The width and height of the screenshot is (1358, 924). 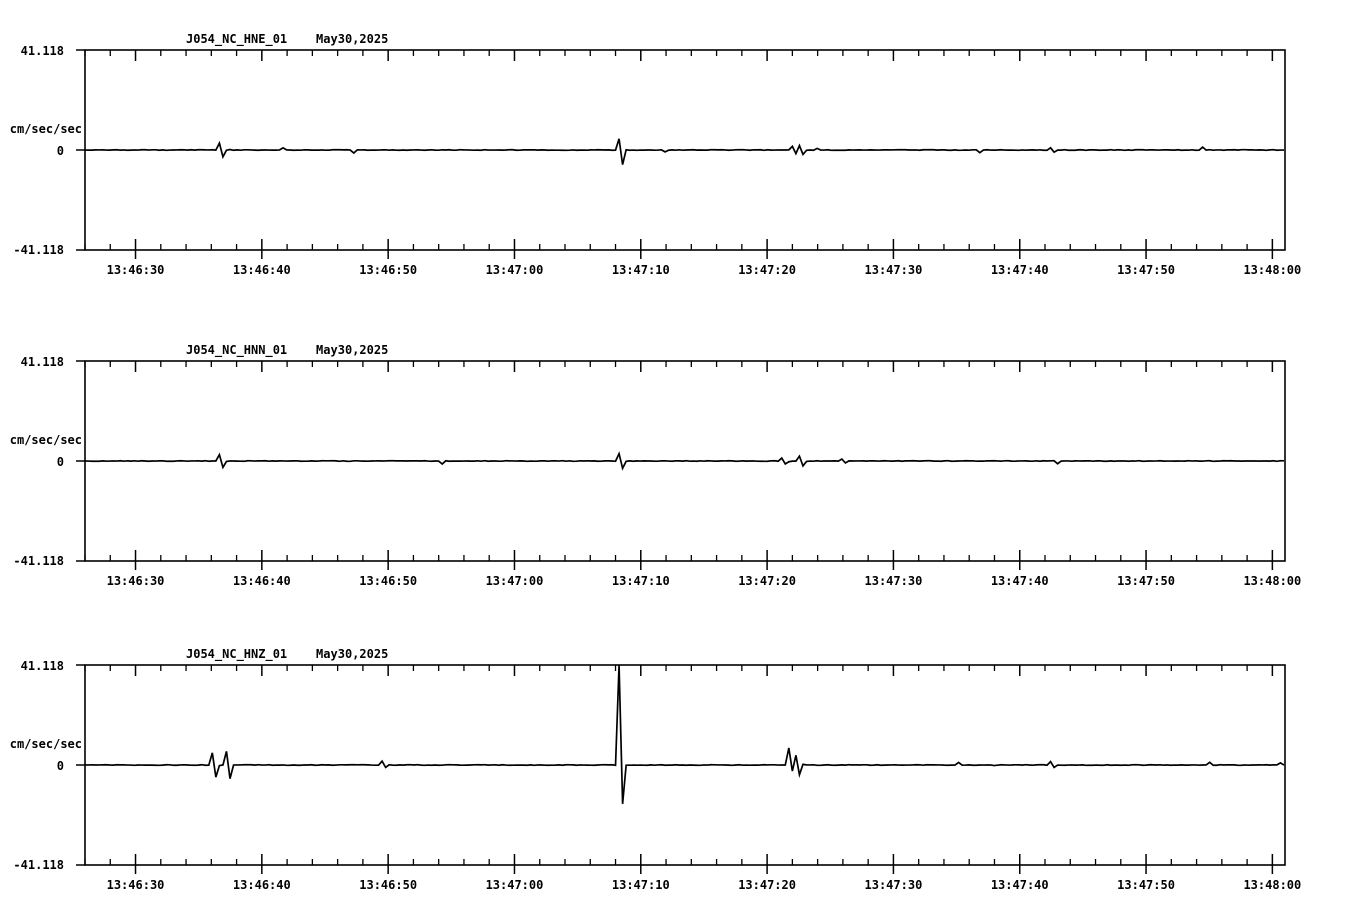 I want to click on panel-hnn-ymin-label: -41.118, so click(x=38, y=561).